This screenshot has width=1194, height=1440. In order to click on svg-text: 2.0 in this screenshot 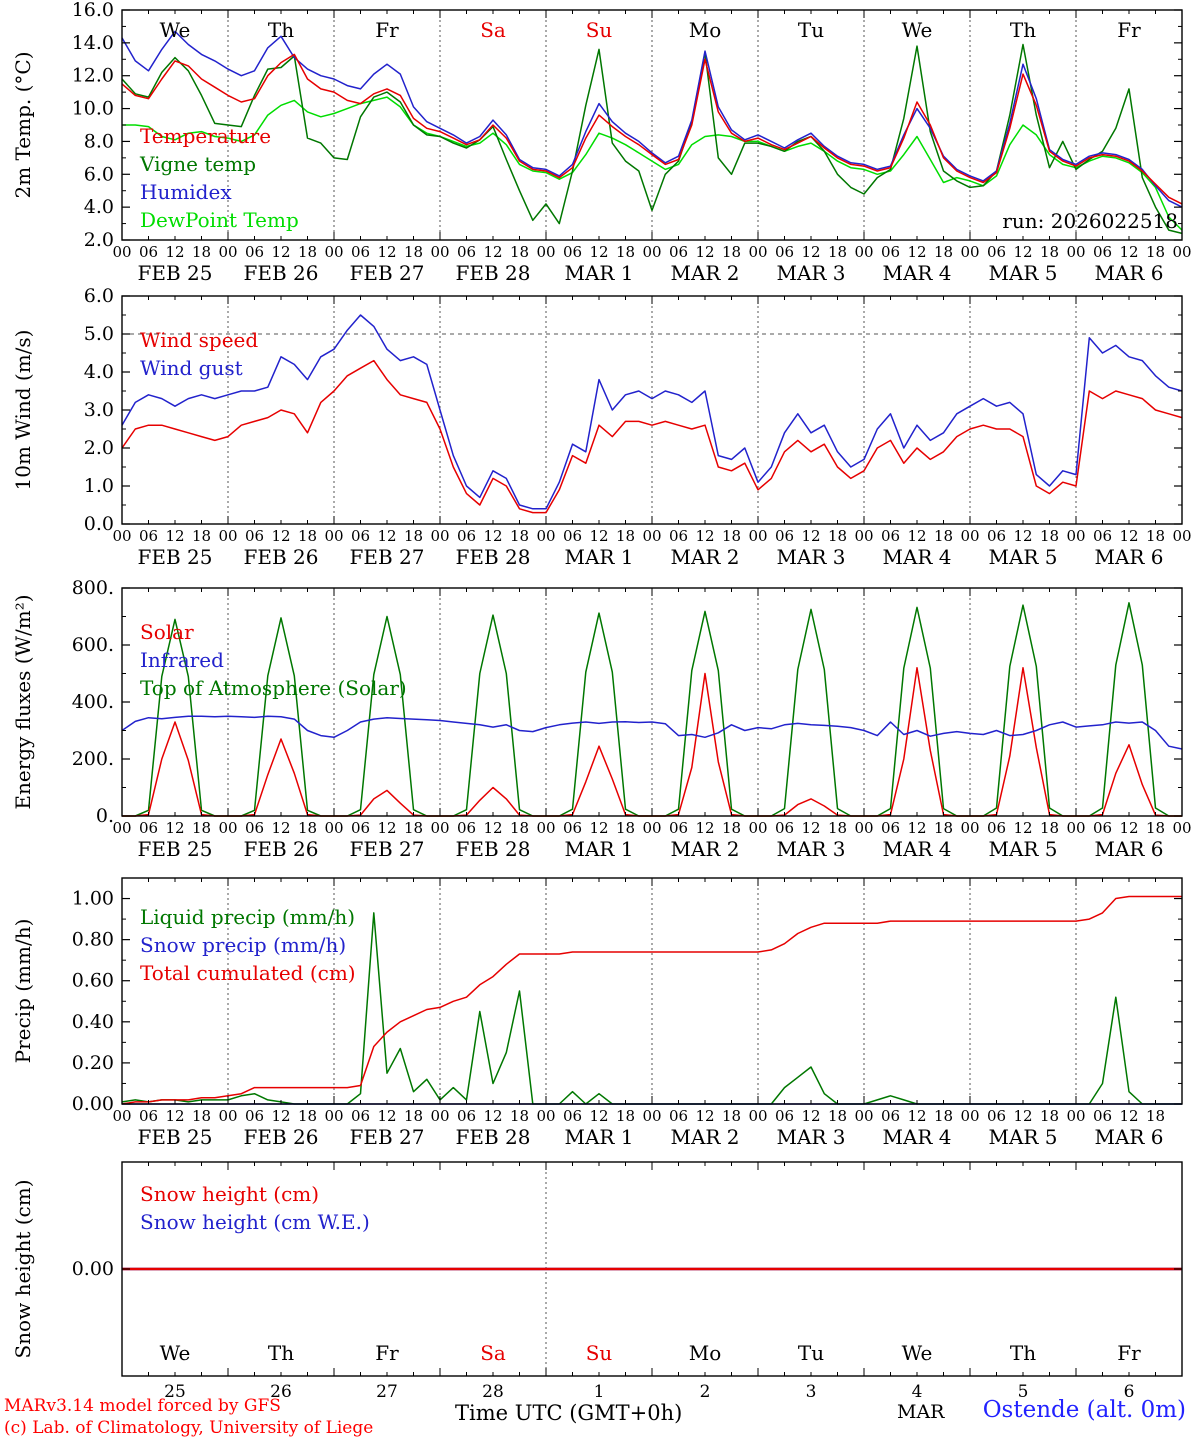, I will do `click(99, 240)`.